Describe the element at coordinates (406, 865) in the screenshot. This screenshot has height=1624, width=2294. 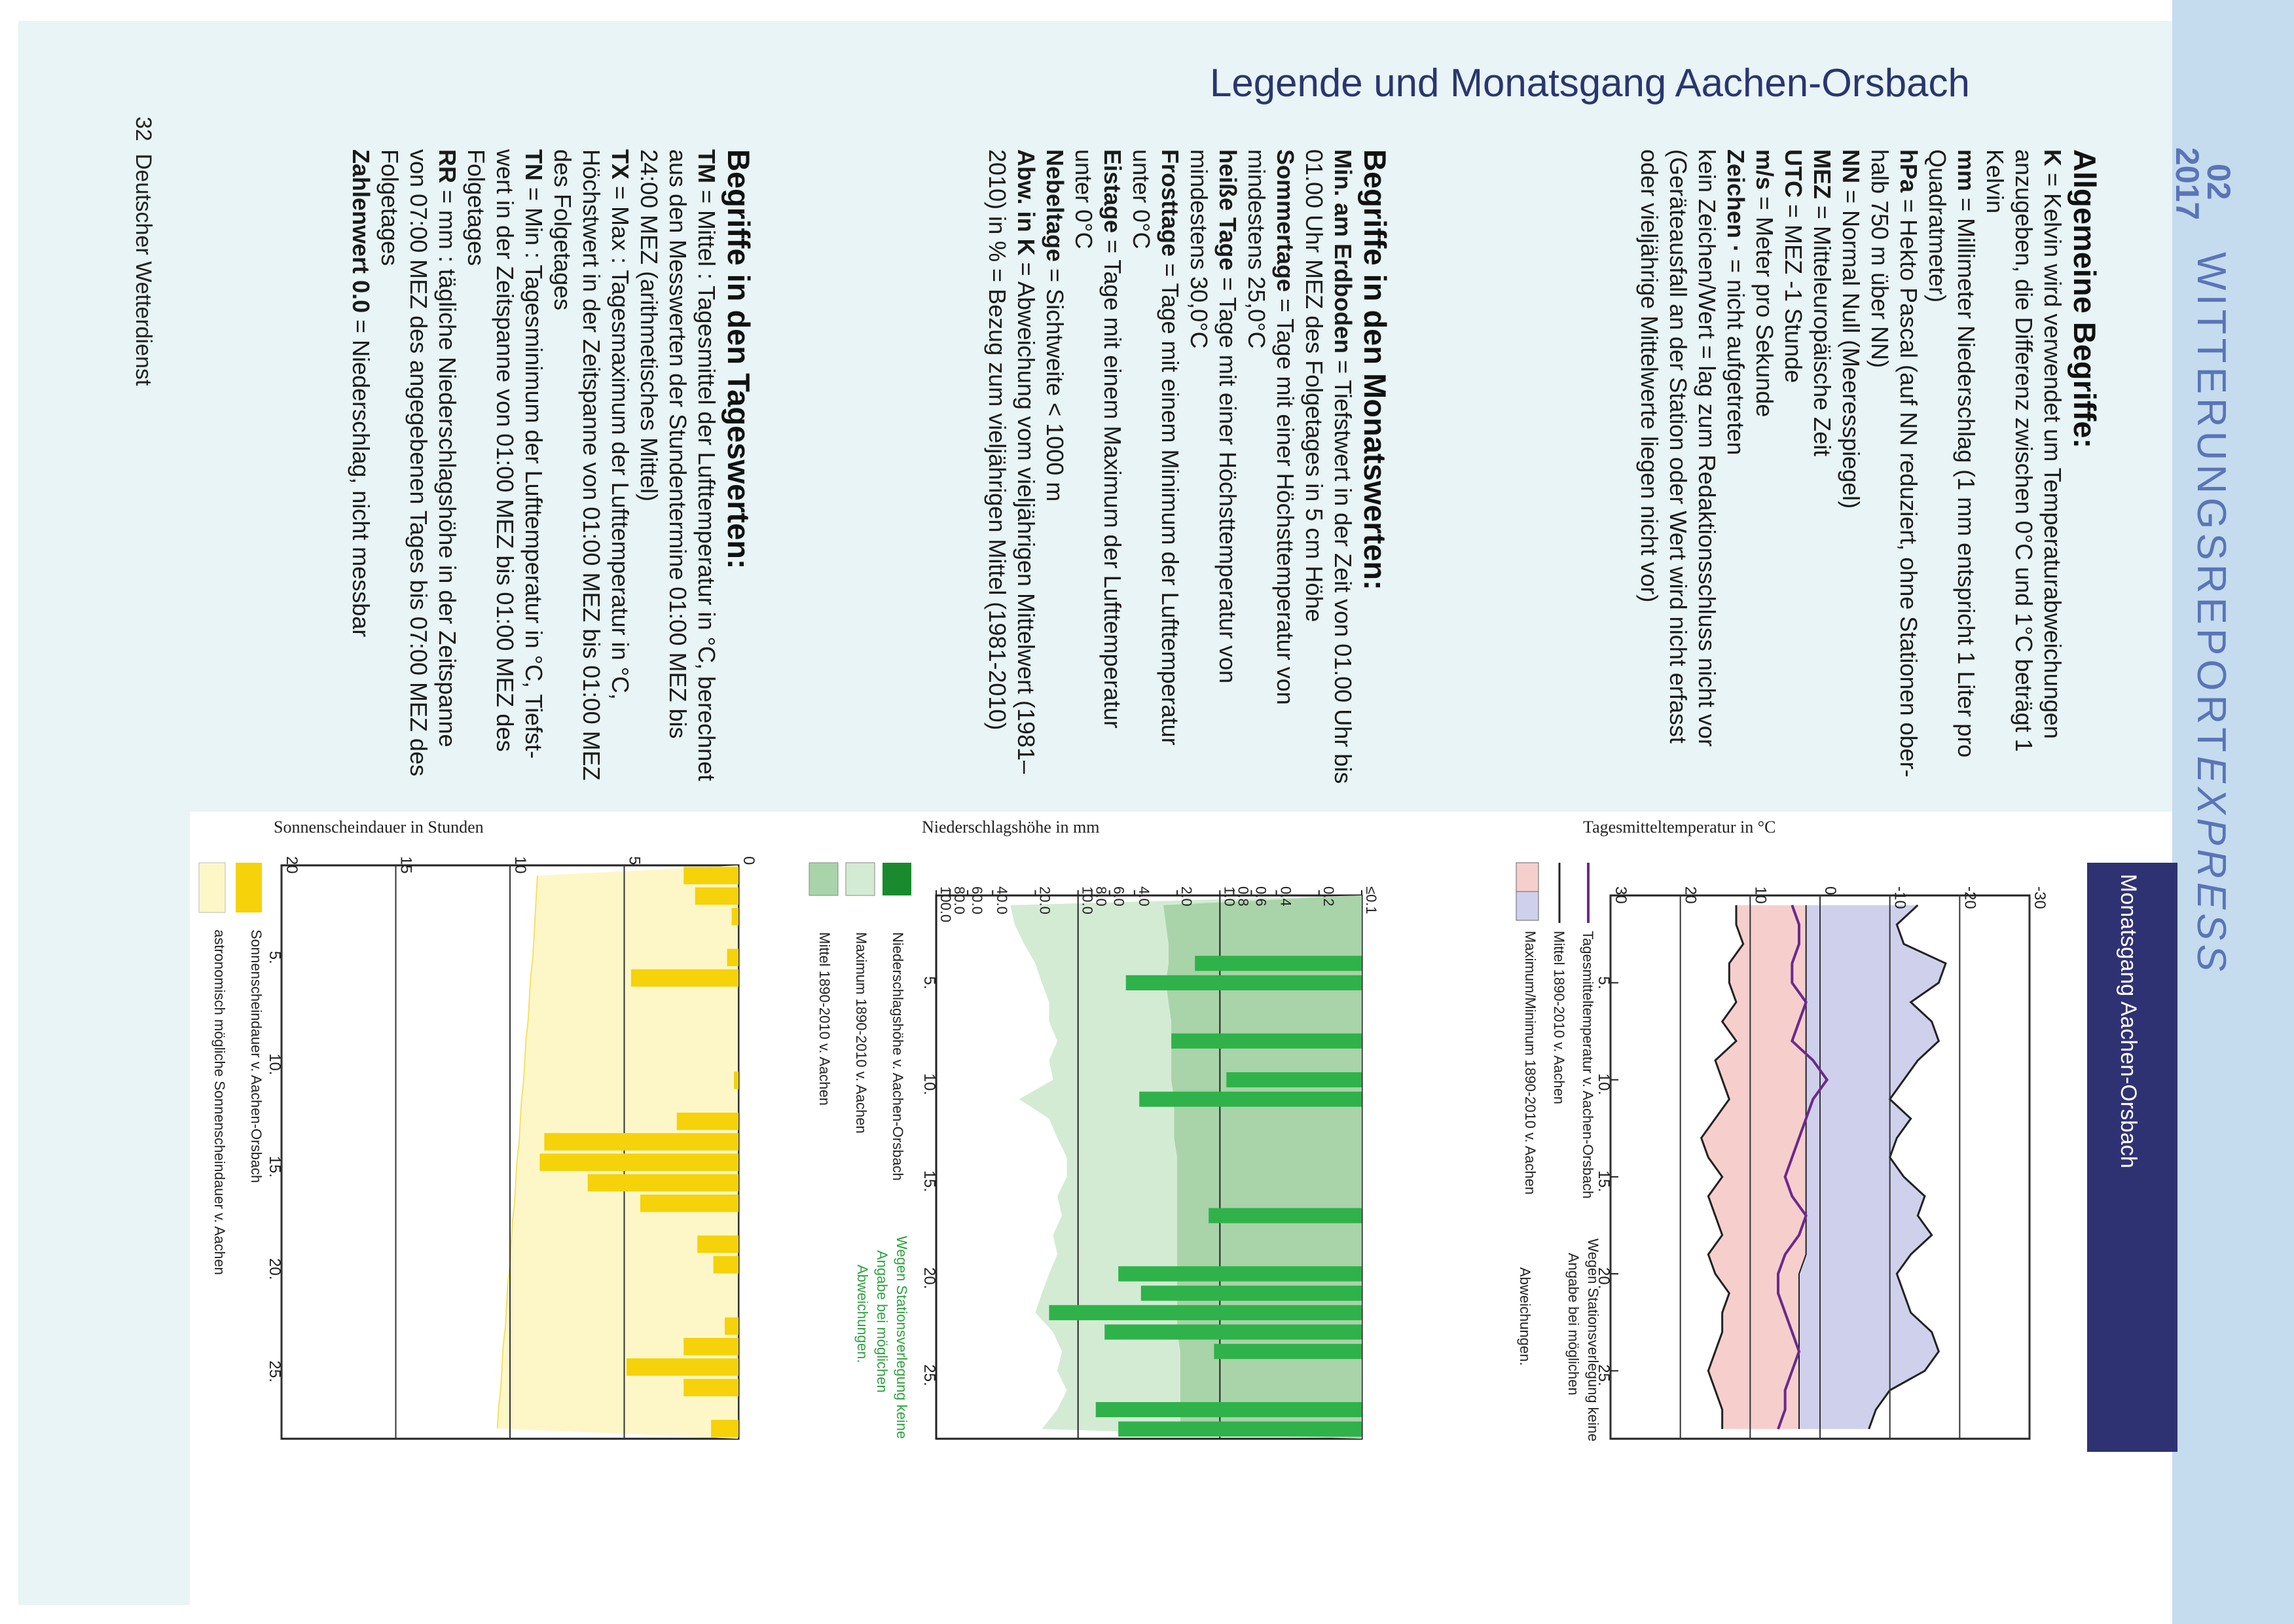
I see `tick-label: 15` at that location.